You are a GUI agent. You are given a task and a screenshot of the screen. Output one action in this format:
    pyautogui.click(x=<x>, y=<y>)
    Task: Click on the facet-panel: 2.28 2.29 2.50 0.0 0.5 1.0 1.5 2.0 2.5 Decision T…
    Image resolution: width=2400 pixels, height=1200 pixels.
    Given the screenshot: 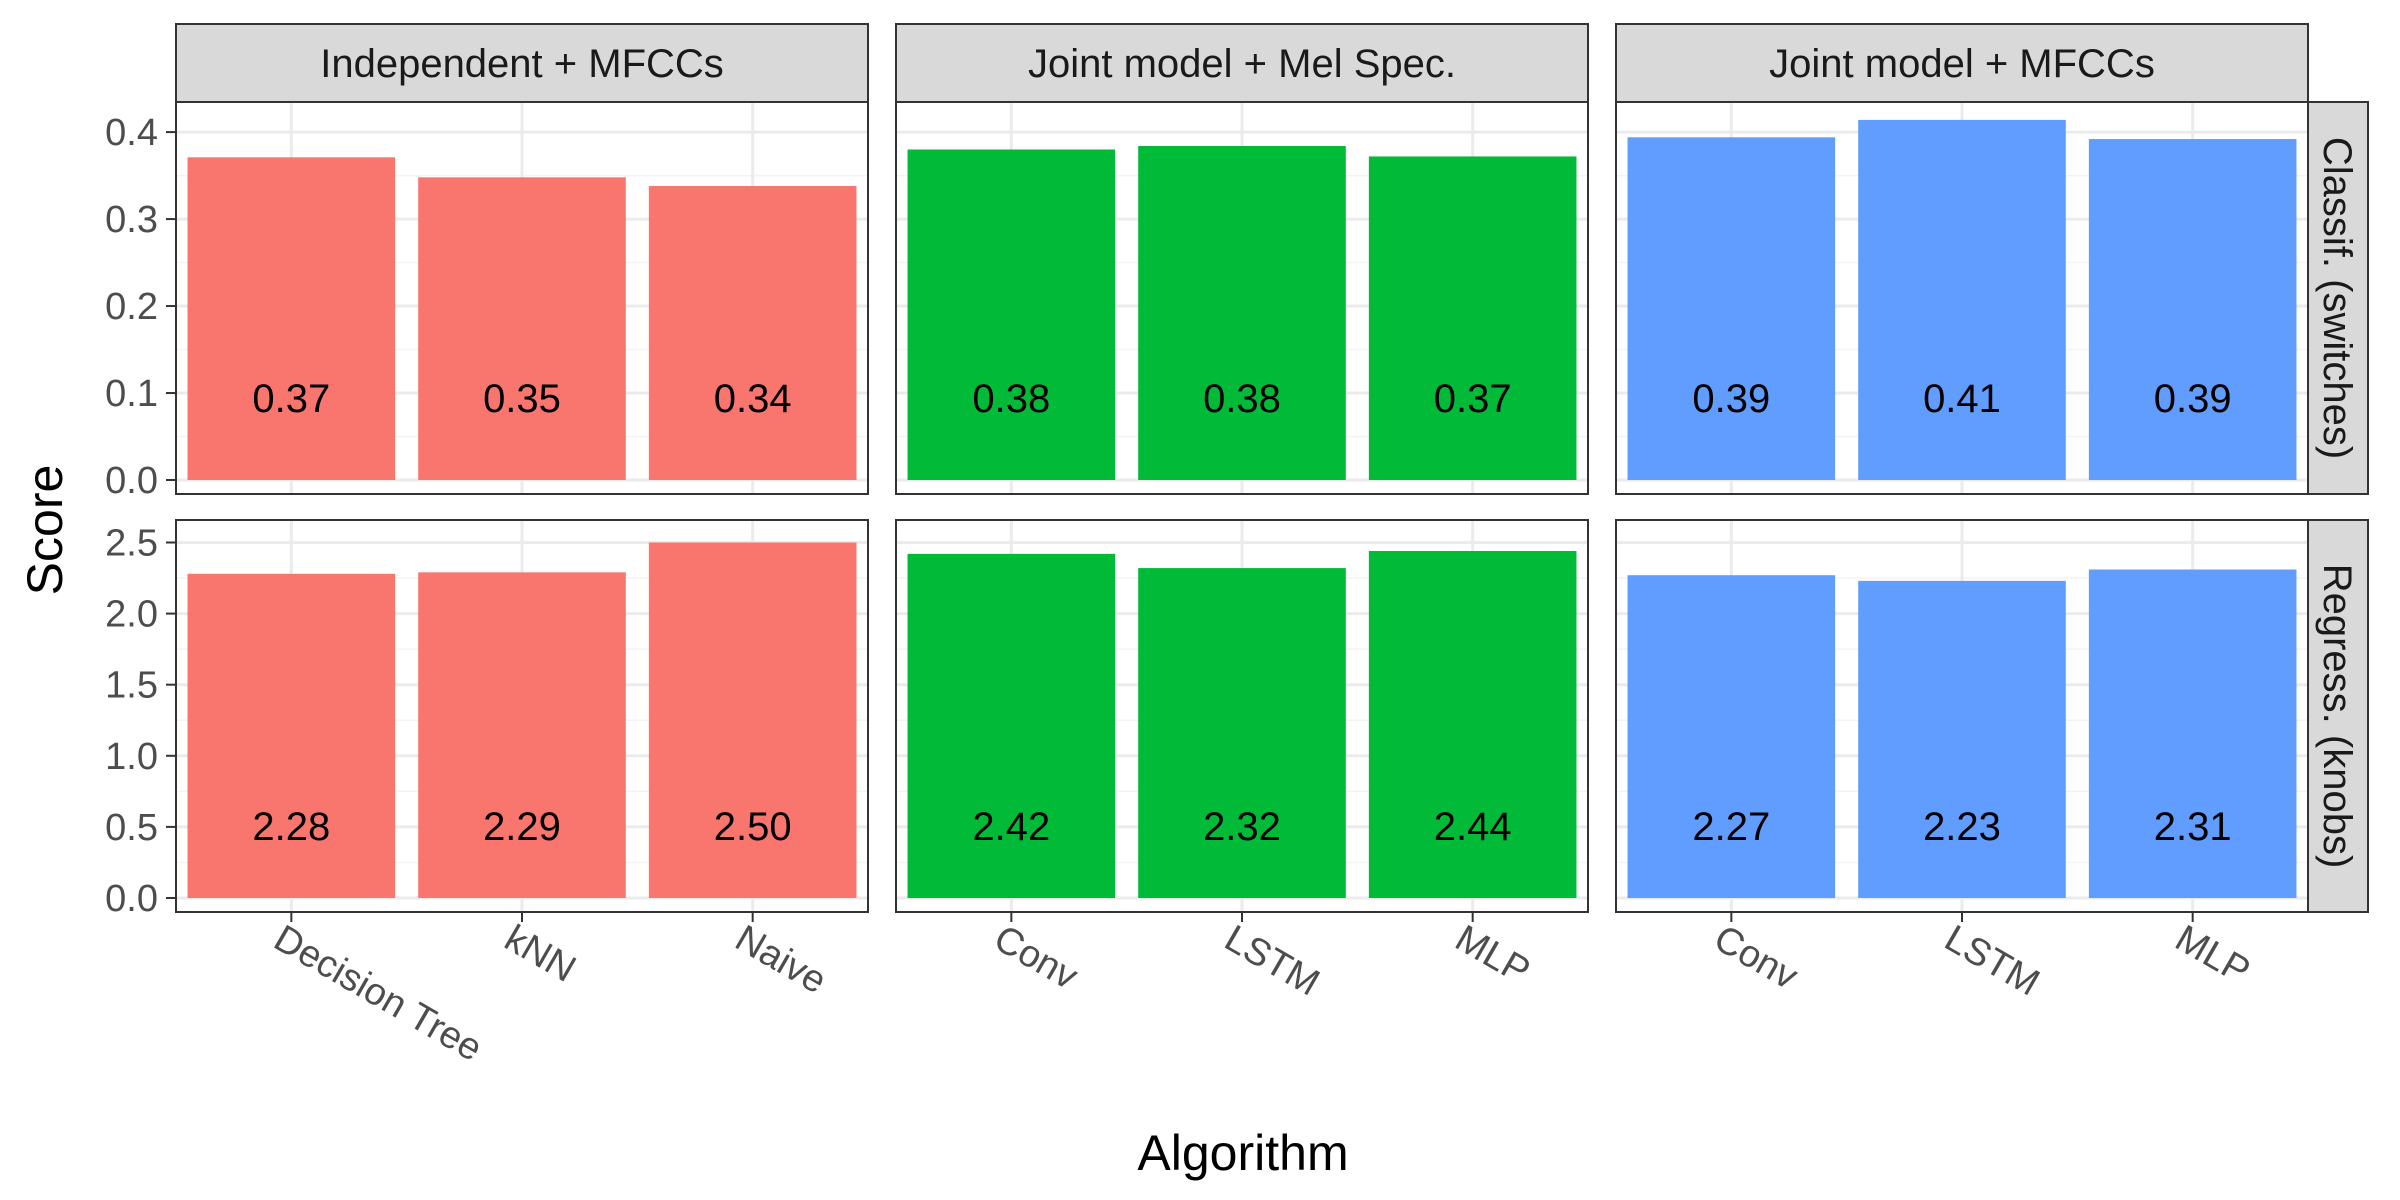 What is the action you would take?
    pyautogui.click(x=487, y=794)
    